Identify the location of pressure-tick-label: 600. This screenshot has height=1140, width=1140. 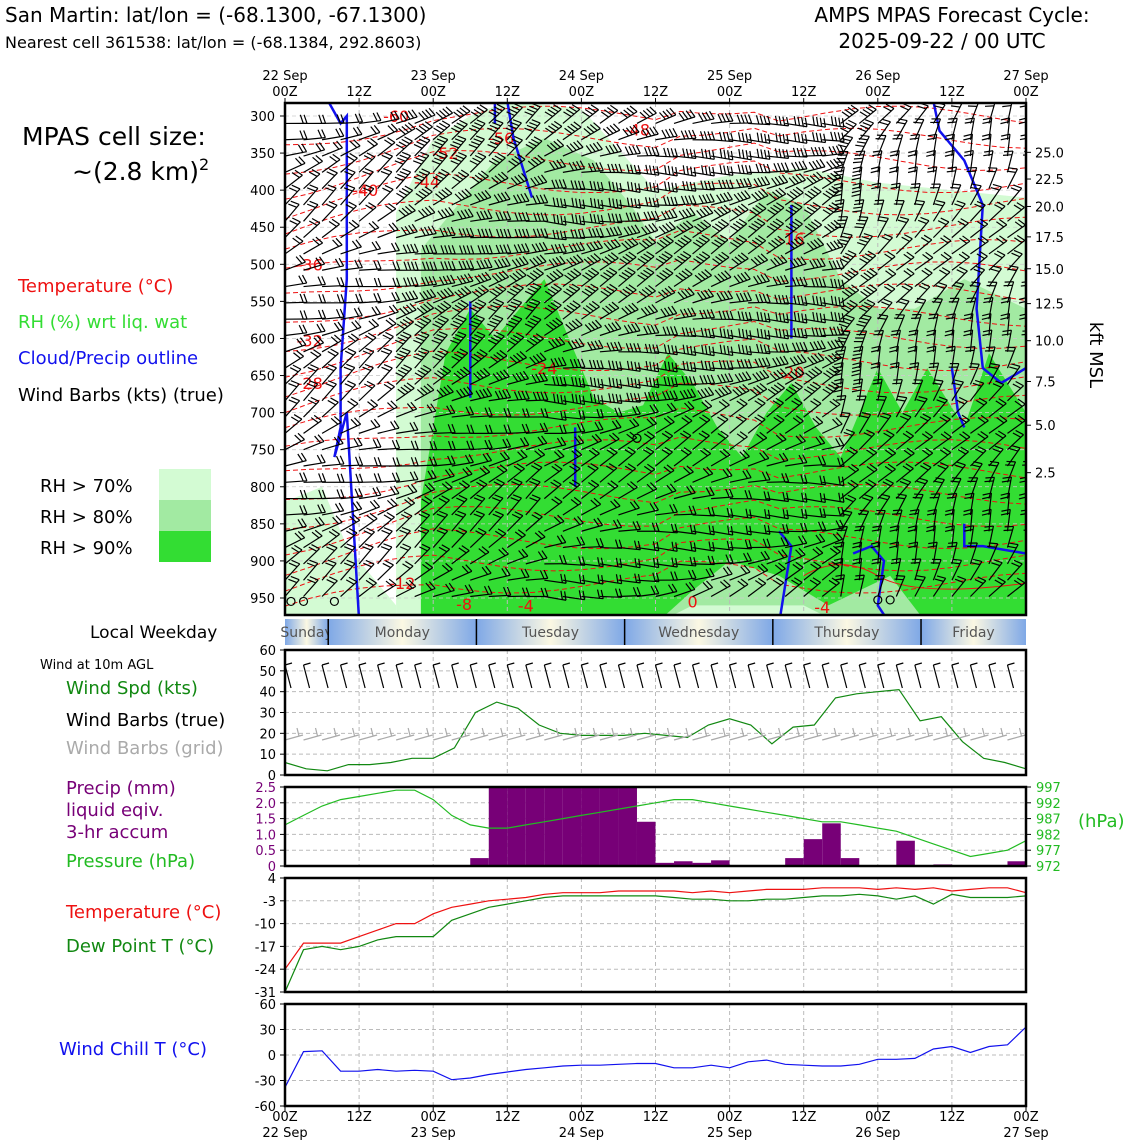
(262, 339).